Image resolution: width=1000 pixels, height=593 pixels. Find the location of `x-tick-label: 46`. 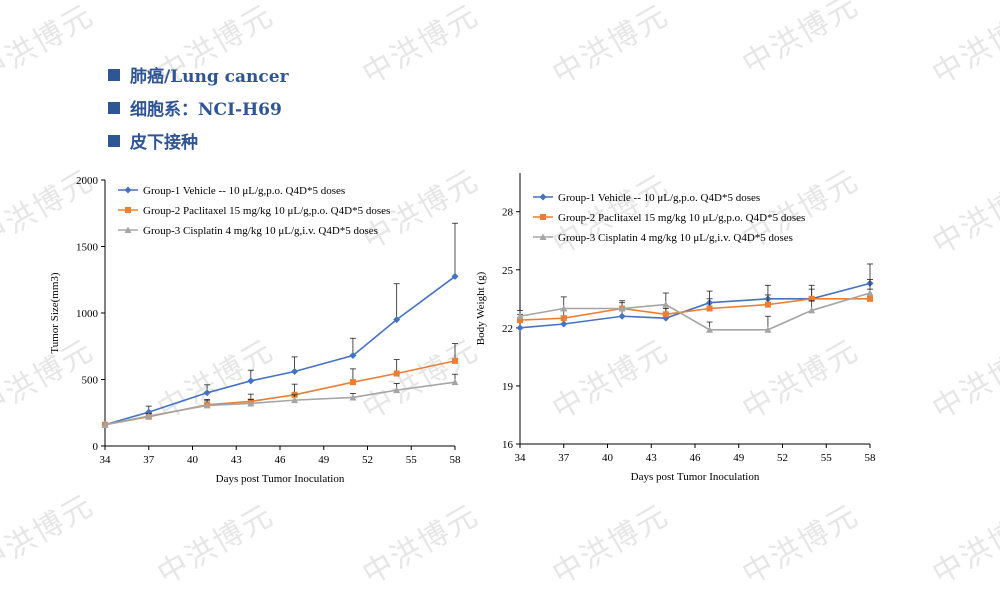

x-tick-label: 46 is located at coordinates (281, 460).